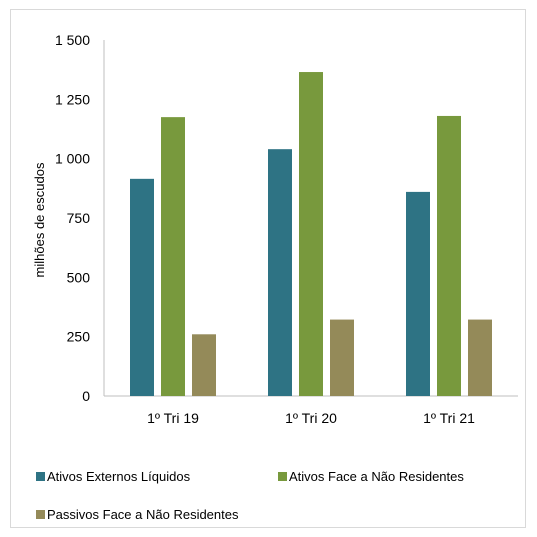 The width and height of the screenshot is (537, 537). I want to click on y-tick-label: 500, so click(79, 277).